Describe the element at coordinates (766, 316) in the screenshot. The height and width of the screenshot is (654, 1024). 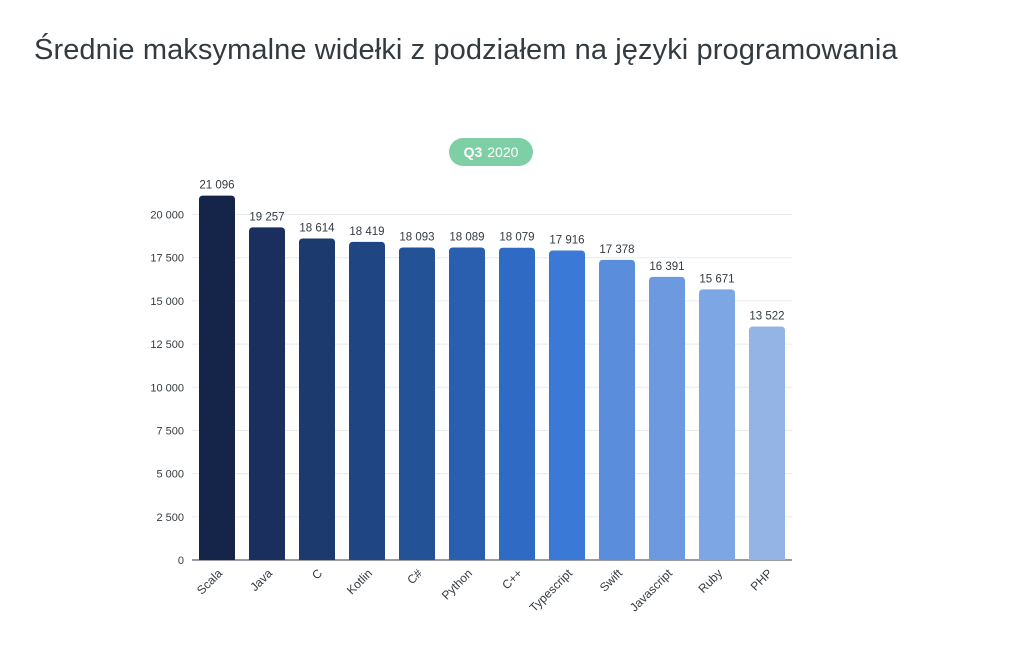
I see `data-label: 13 522` at that location.